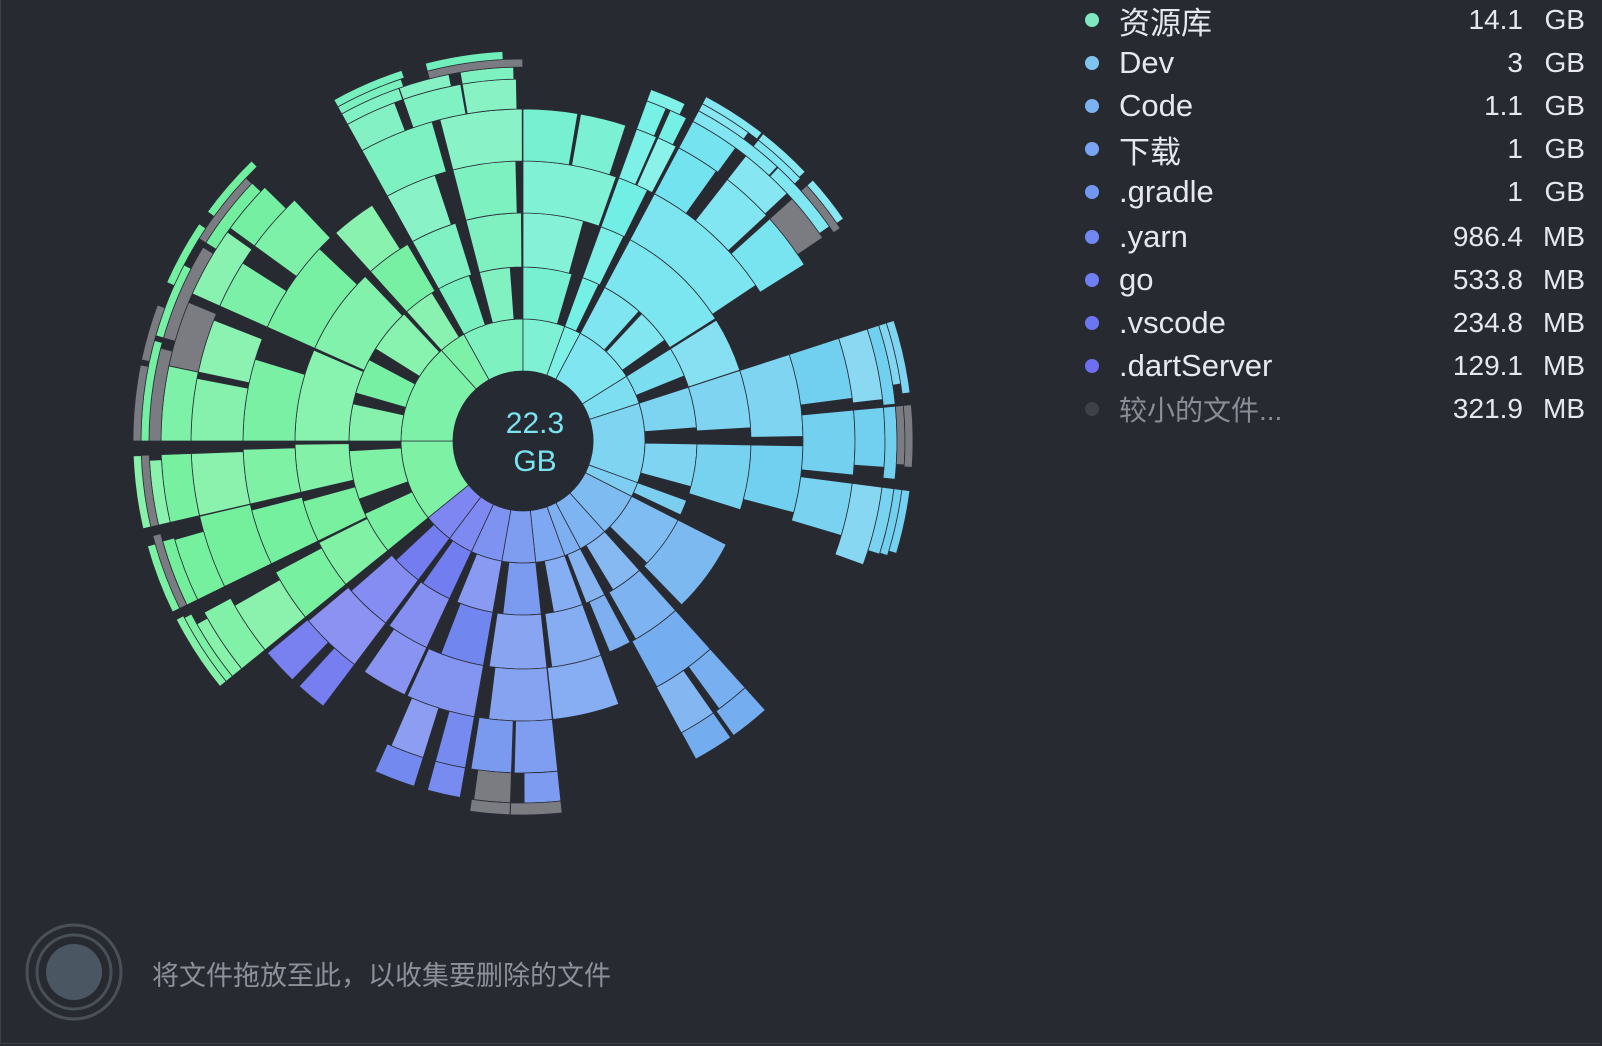  Describe the element at coordinates (1136, 279) in the screenshot. I see `legend-folder-name: go` at that location.